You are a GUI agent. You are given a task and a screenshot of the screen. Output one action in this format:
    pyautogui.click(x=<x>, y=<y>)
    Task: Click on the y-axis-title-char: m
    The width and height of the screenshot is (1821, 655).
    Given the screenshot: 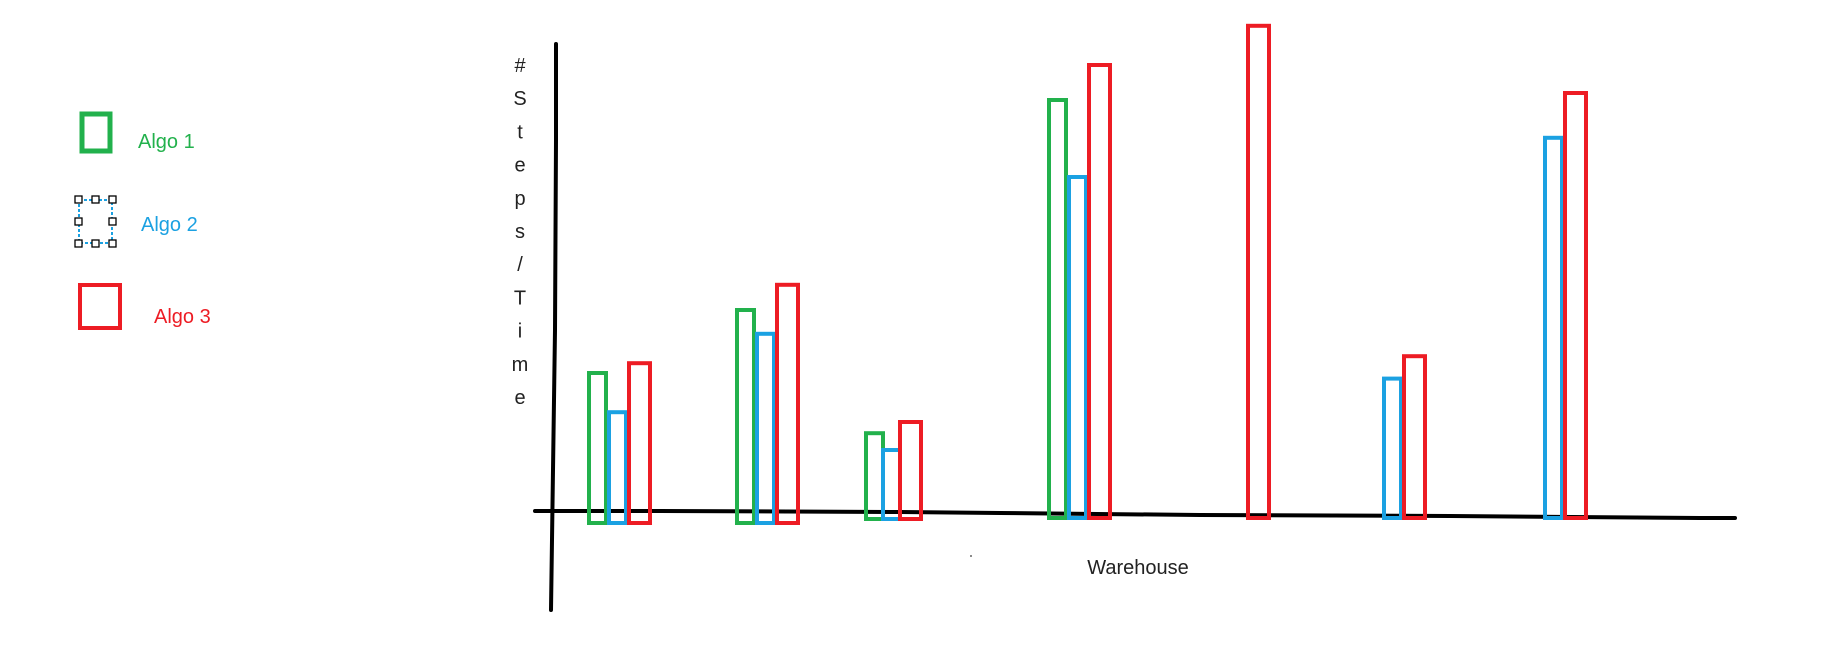 What is the action you would take?
    pyautogui.click(x=520, y=365)
    